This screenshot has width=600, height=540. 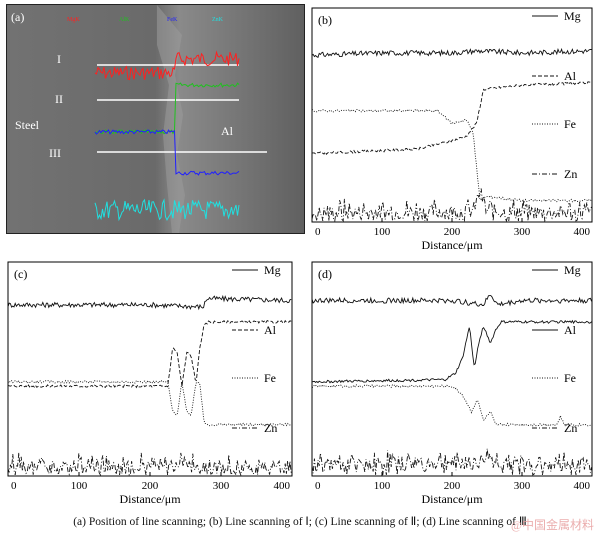 I want to click on sem-legend-fe: FeK, so click(x=172, y=20).